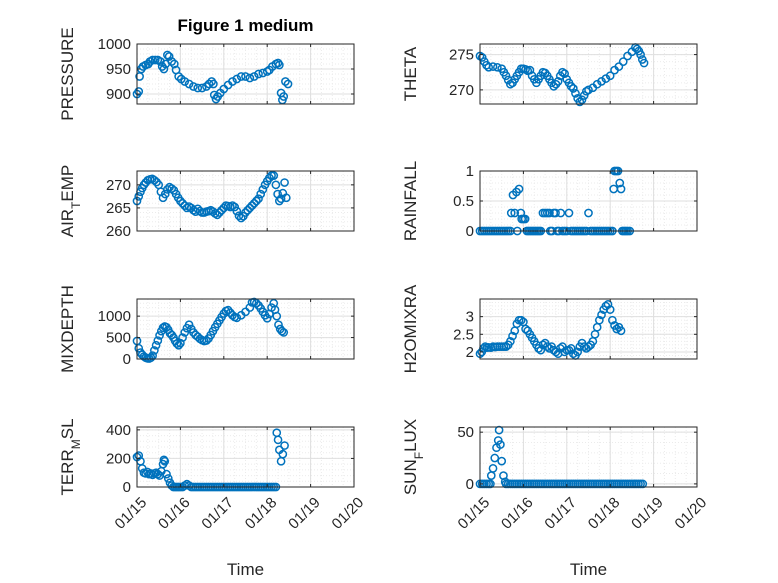  I want to click on y-tick-label: 200, so click(118, 458).